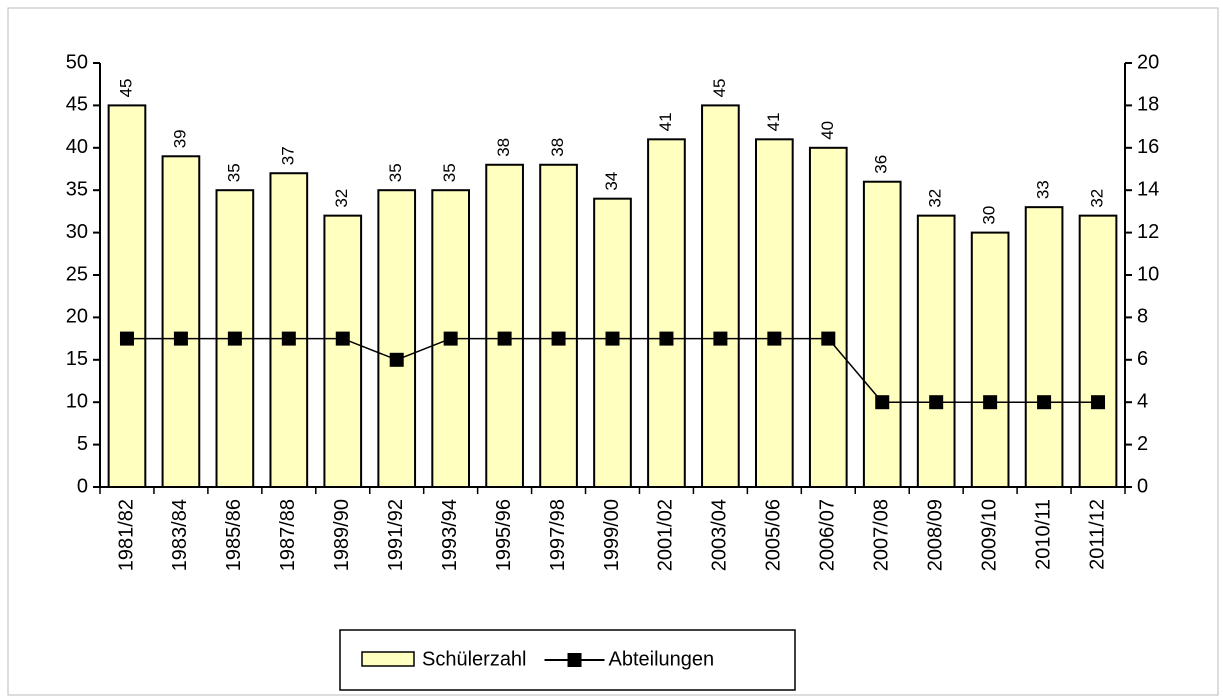  Describe the element at coordinates (882, 535) in the screenshot. I see `x-tick-label: 2007/08` at that location.